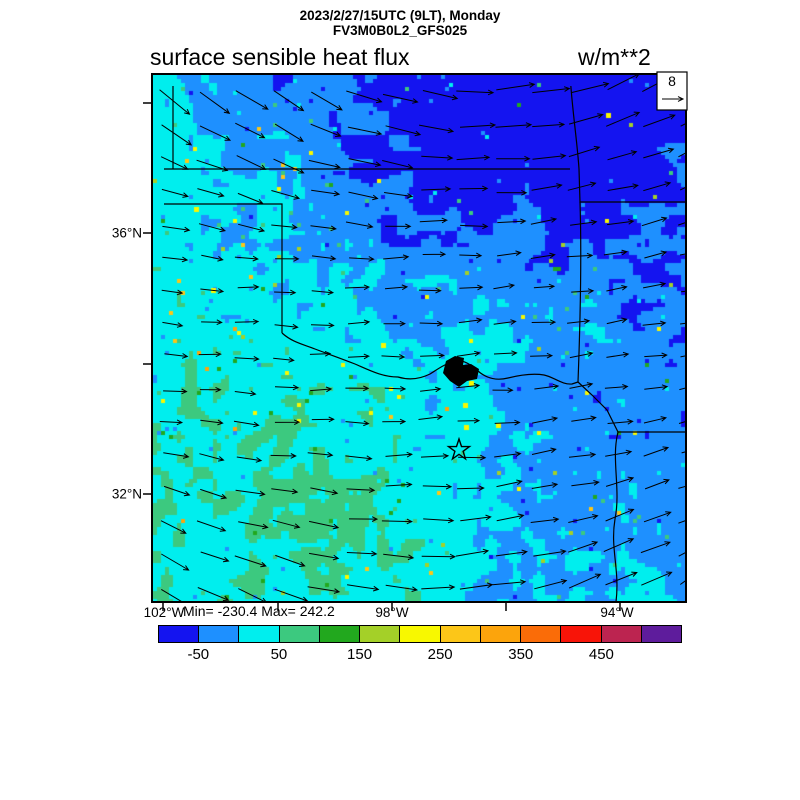 The width and height of the screenshot is (800, 800). I want to click on units-label: w/m**2, so click(614, 57).